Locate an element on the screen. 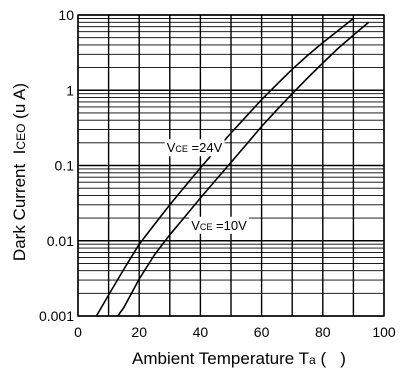  series-label-1: VCE =24V is located at coordinates (195, 147).